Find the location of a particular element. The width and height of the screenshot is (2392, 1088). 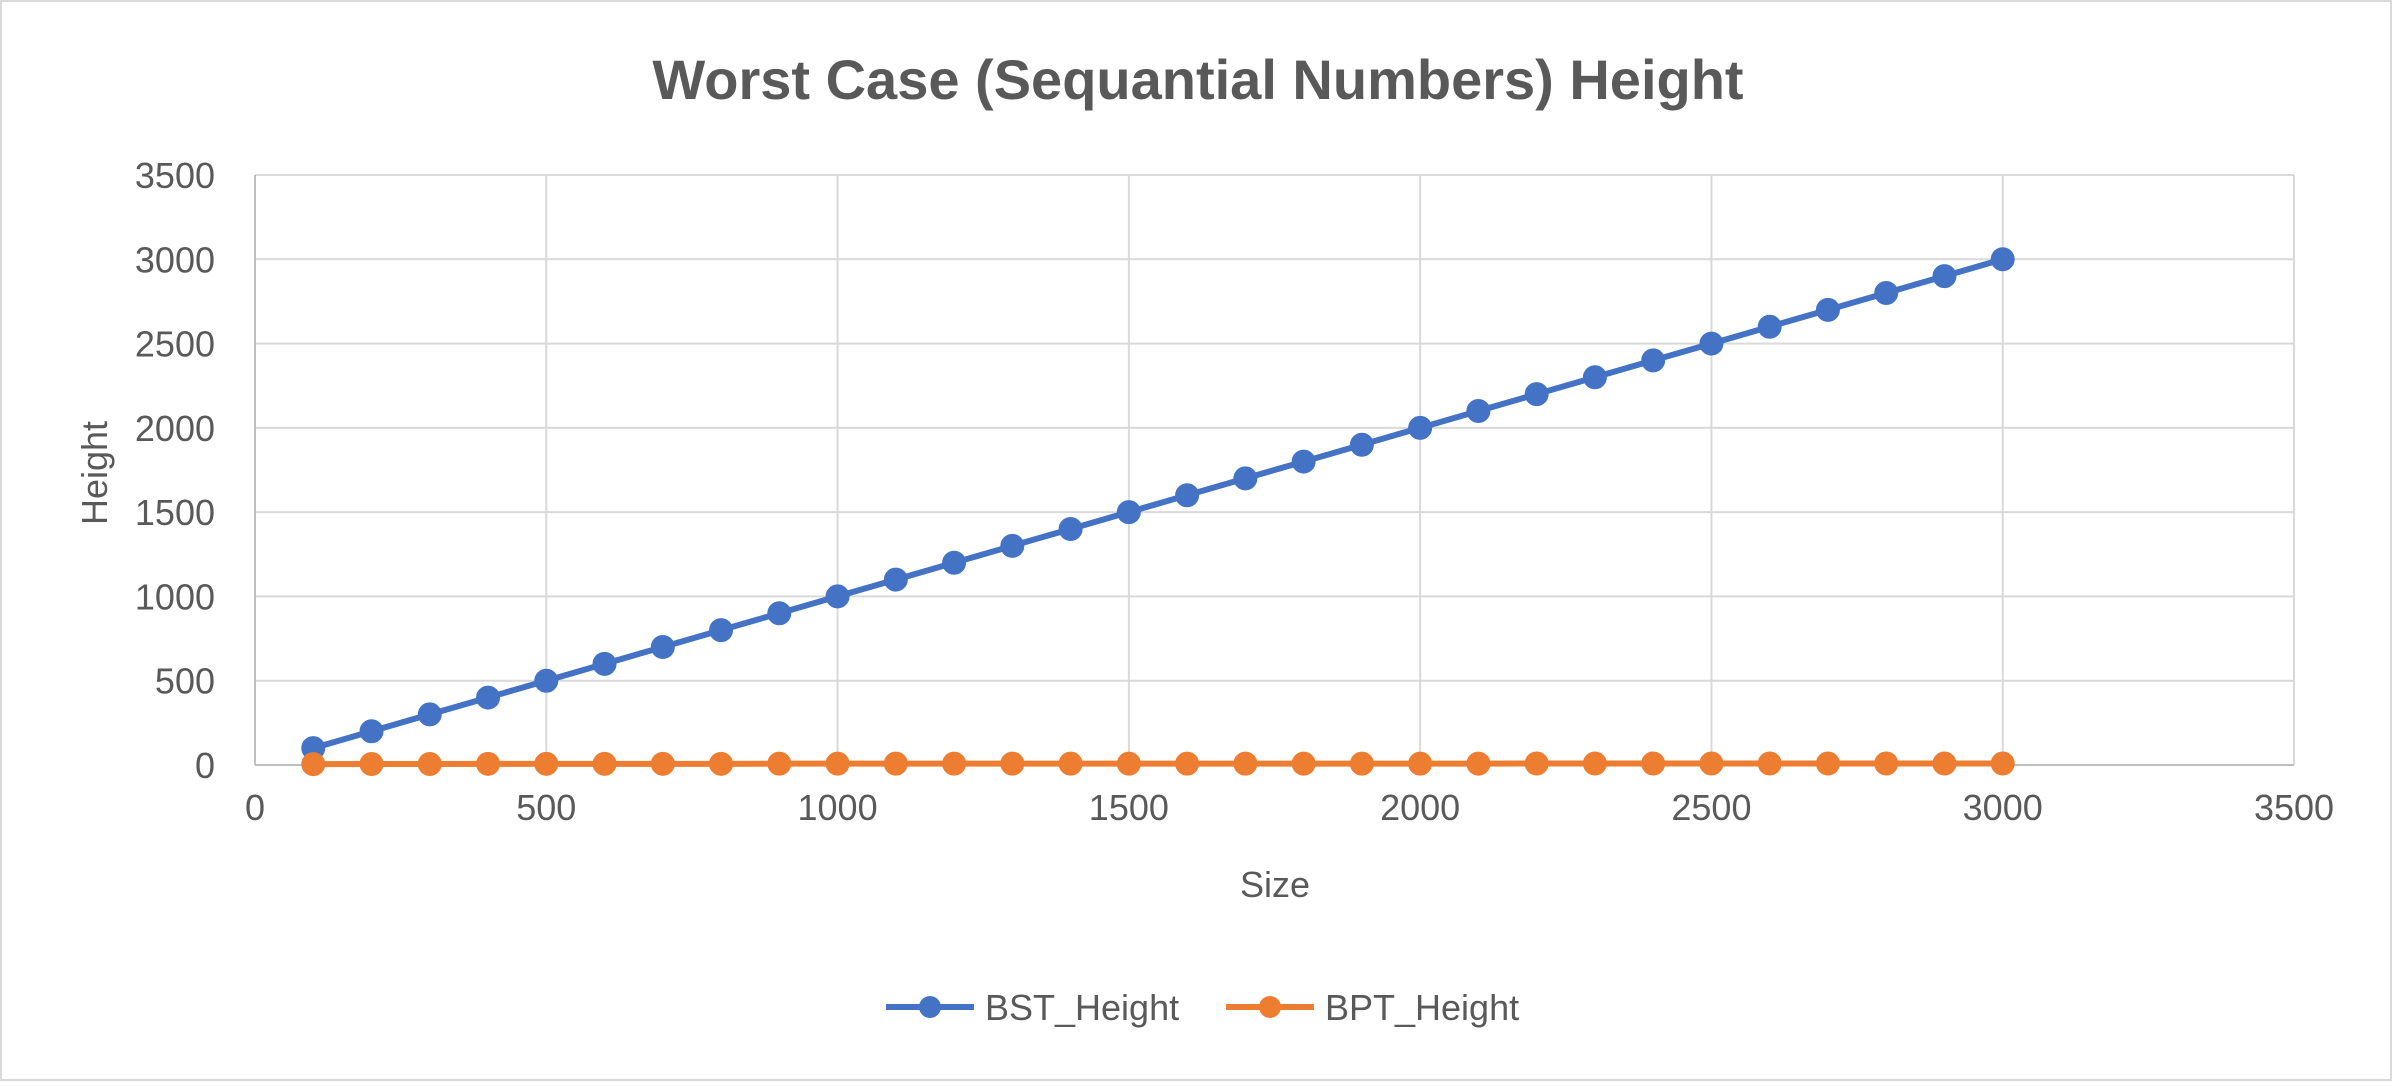

x-tick-label: 3000 is located at coordinates (2003, 807).